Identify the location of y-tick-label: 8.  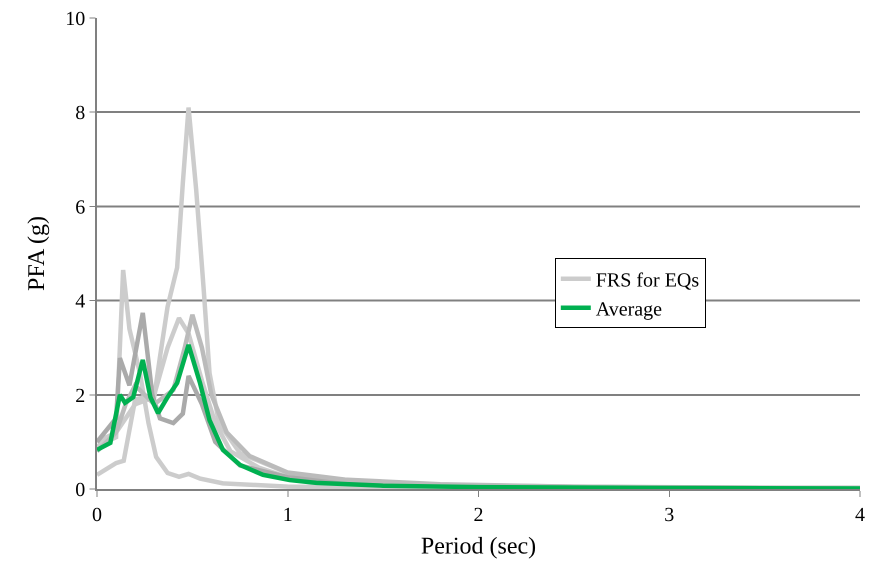
(80, 113).